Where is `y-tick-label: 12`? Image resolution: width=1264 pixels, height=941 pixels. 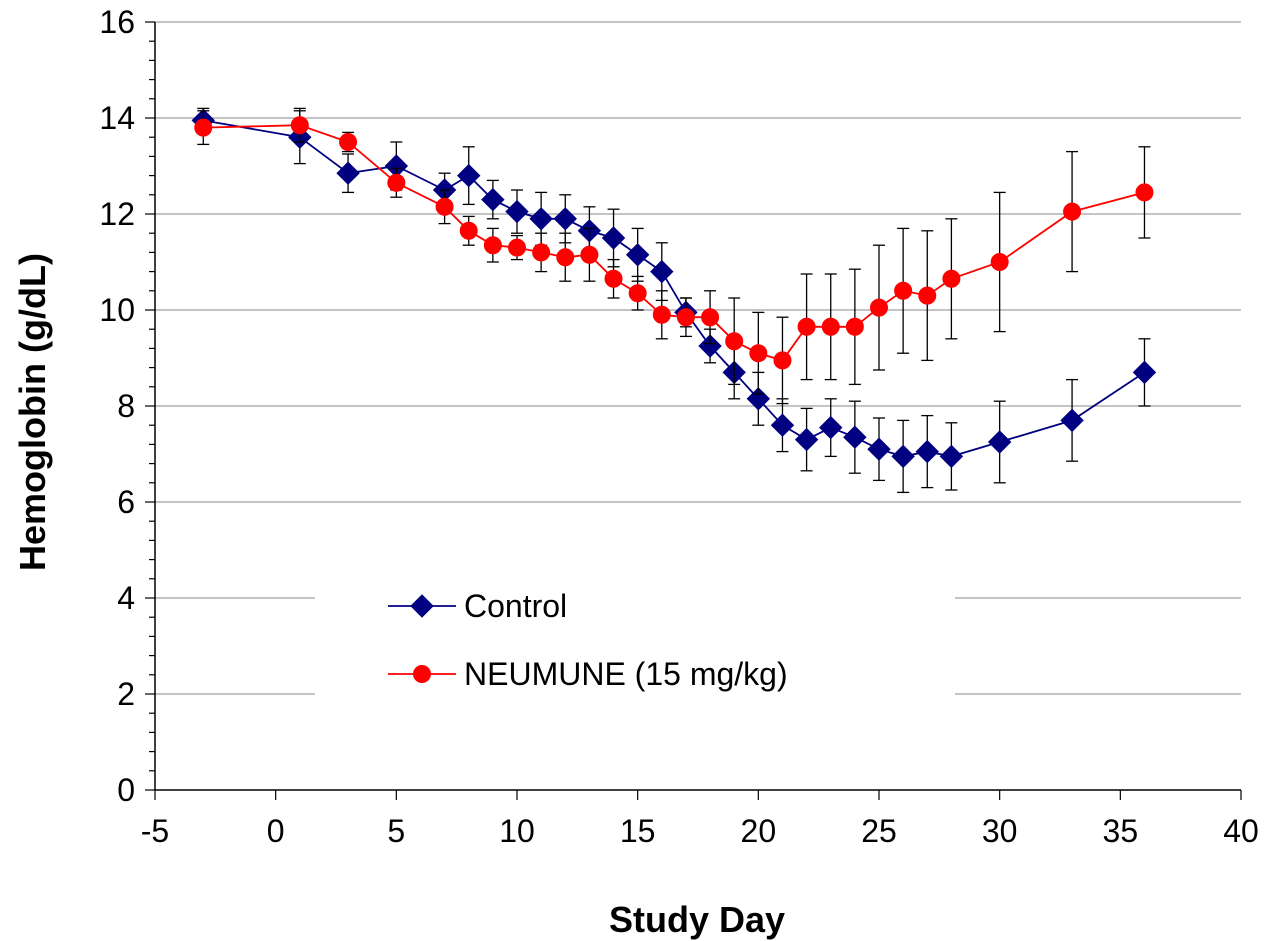 y-tick-label: 12 is located at coordinates (117, 214).